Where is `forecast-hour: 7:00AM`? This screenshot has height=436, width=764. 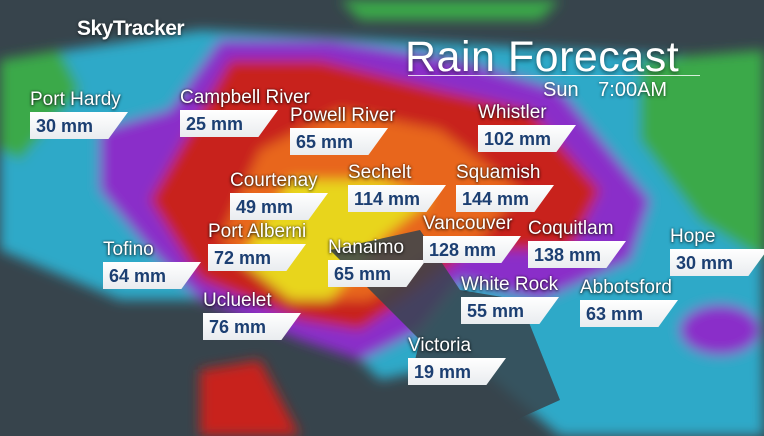
forecast-hour: 7:00AM is located at coordinates (633, 90).